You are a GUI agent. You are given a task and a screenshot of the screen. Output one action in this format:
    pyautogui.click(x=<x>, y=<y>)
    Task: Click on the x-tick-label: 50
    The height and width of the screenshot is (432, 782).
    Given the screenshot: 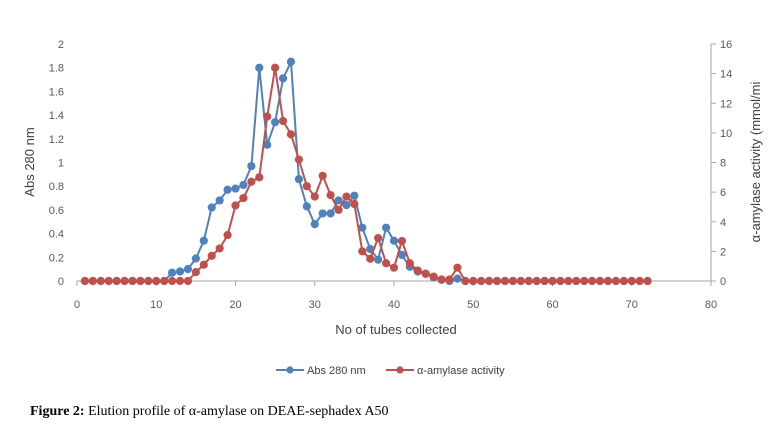 What is the action you would take?
    pyautogui.click(x=473, y=305)
    